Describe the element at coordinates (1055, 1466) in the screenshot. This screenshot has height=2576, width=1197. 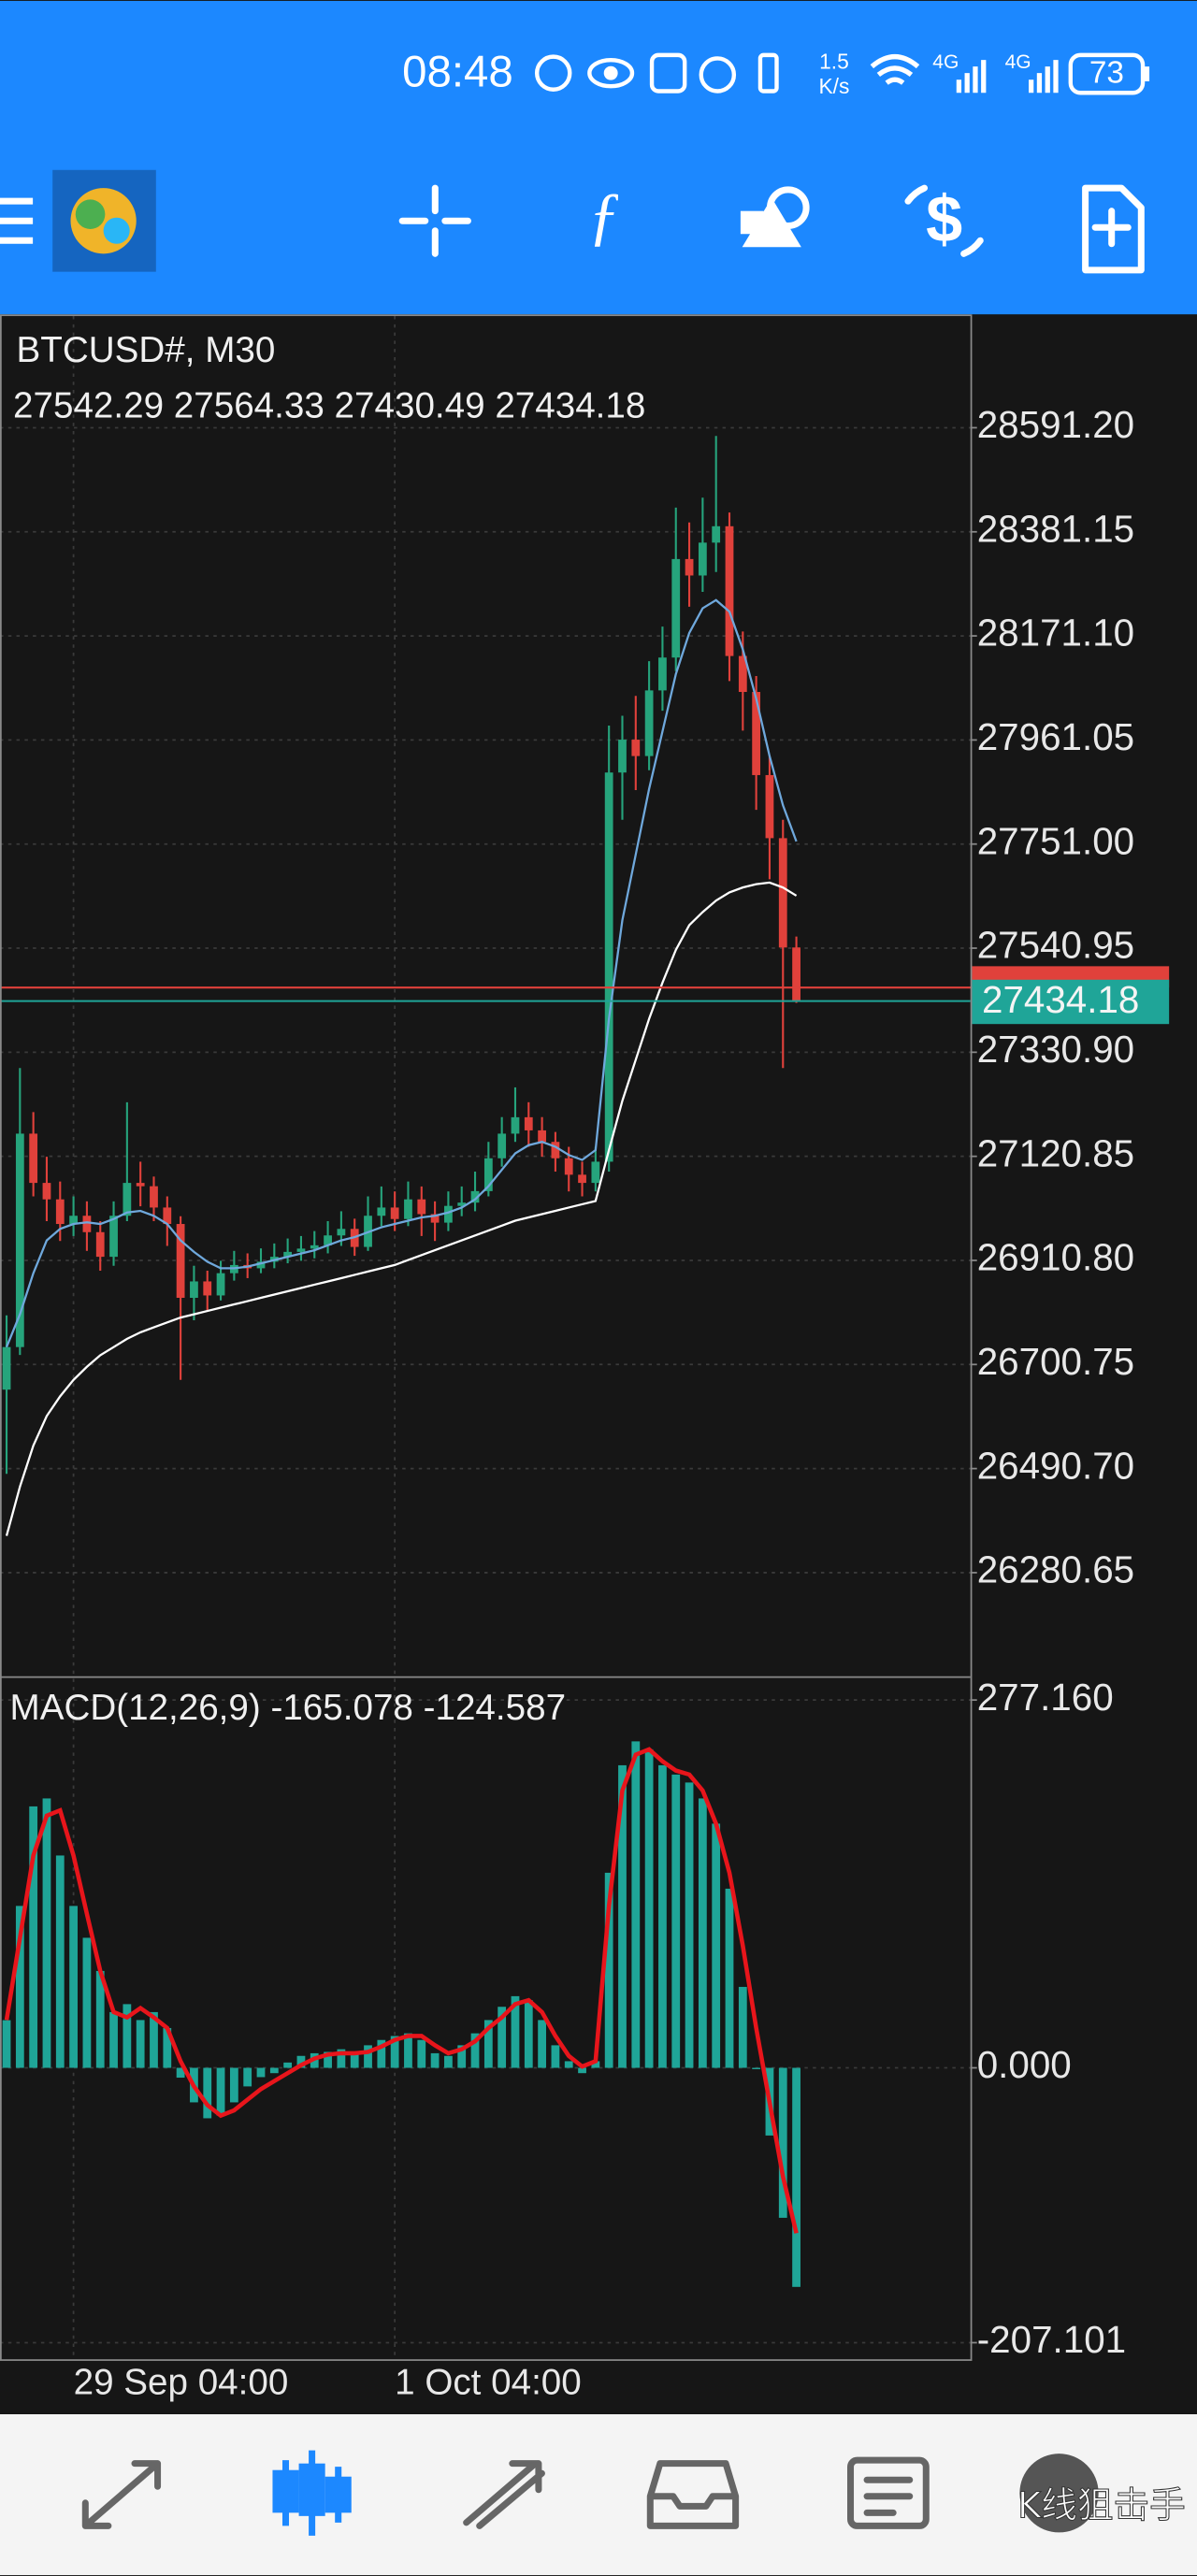
I see `y-tick-label: 26490.70` at that location.